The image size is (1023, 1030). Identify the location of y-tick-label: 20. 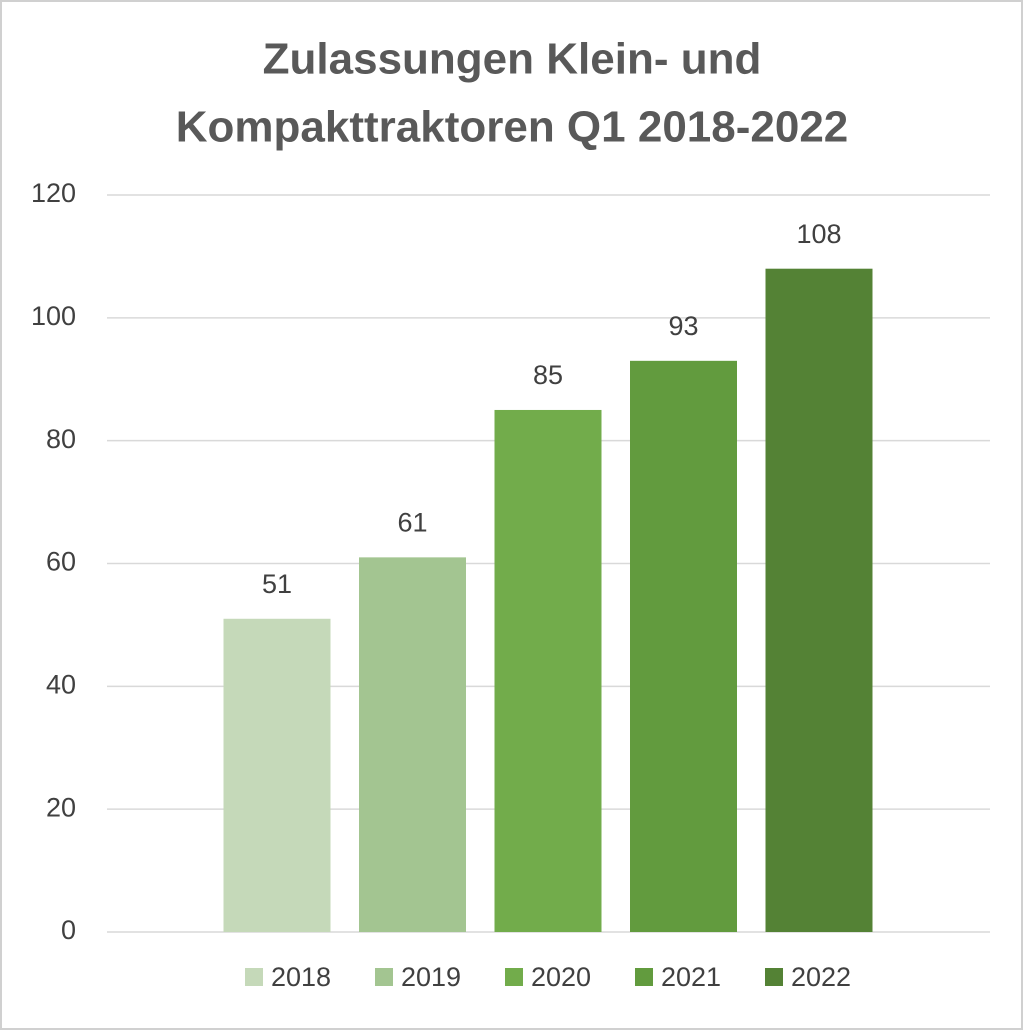
(61, 807).